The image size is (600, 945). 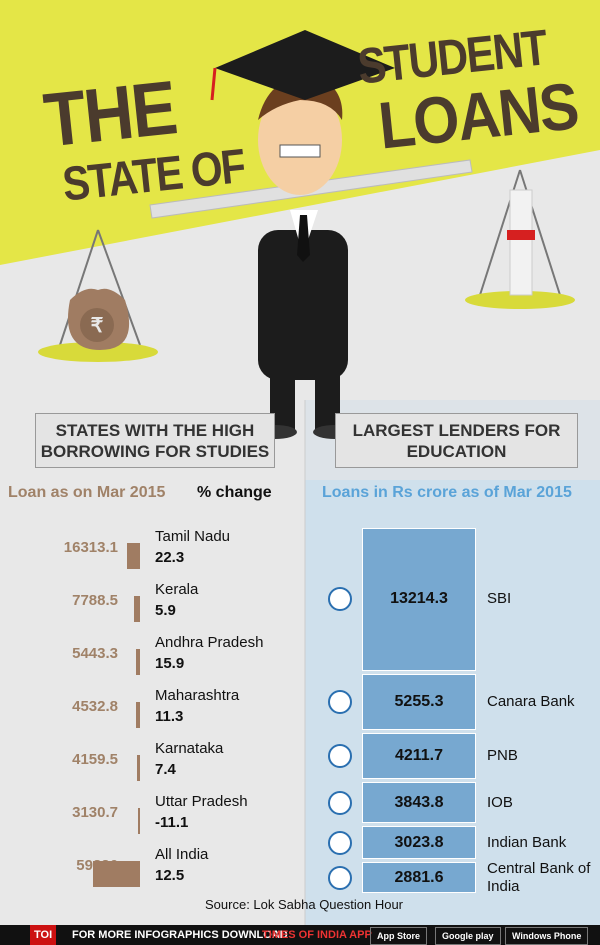 What do you see at coordinates (170, 557) in the screenshot?
I see `change-value: 22.3` at bounding box center [170, 557].